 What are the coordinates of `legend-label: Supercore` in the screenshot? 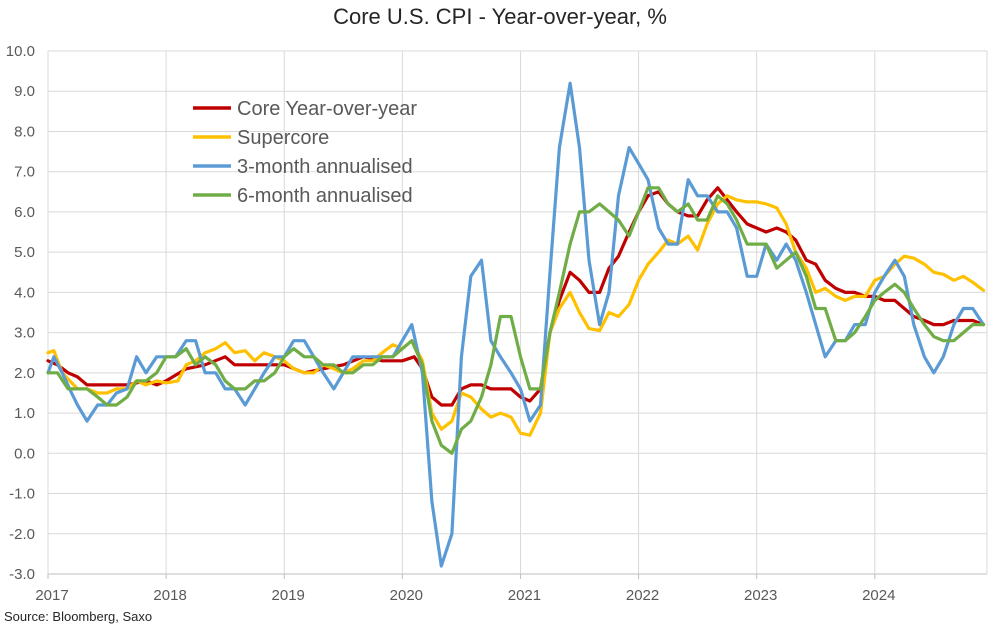 It's located at (283, 138).